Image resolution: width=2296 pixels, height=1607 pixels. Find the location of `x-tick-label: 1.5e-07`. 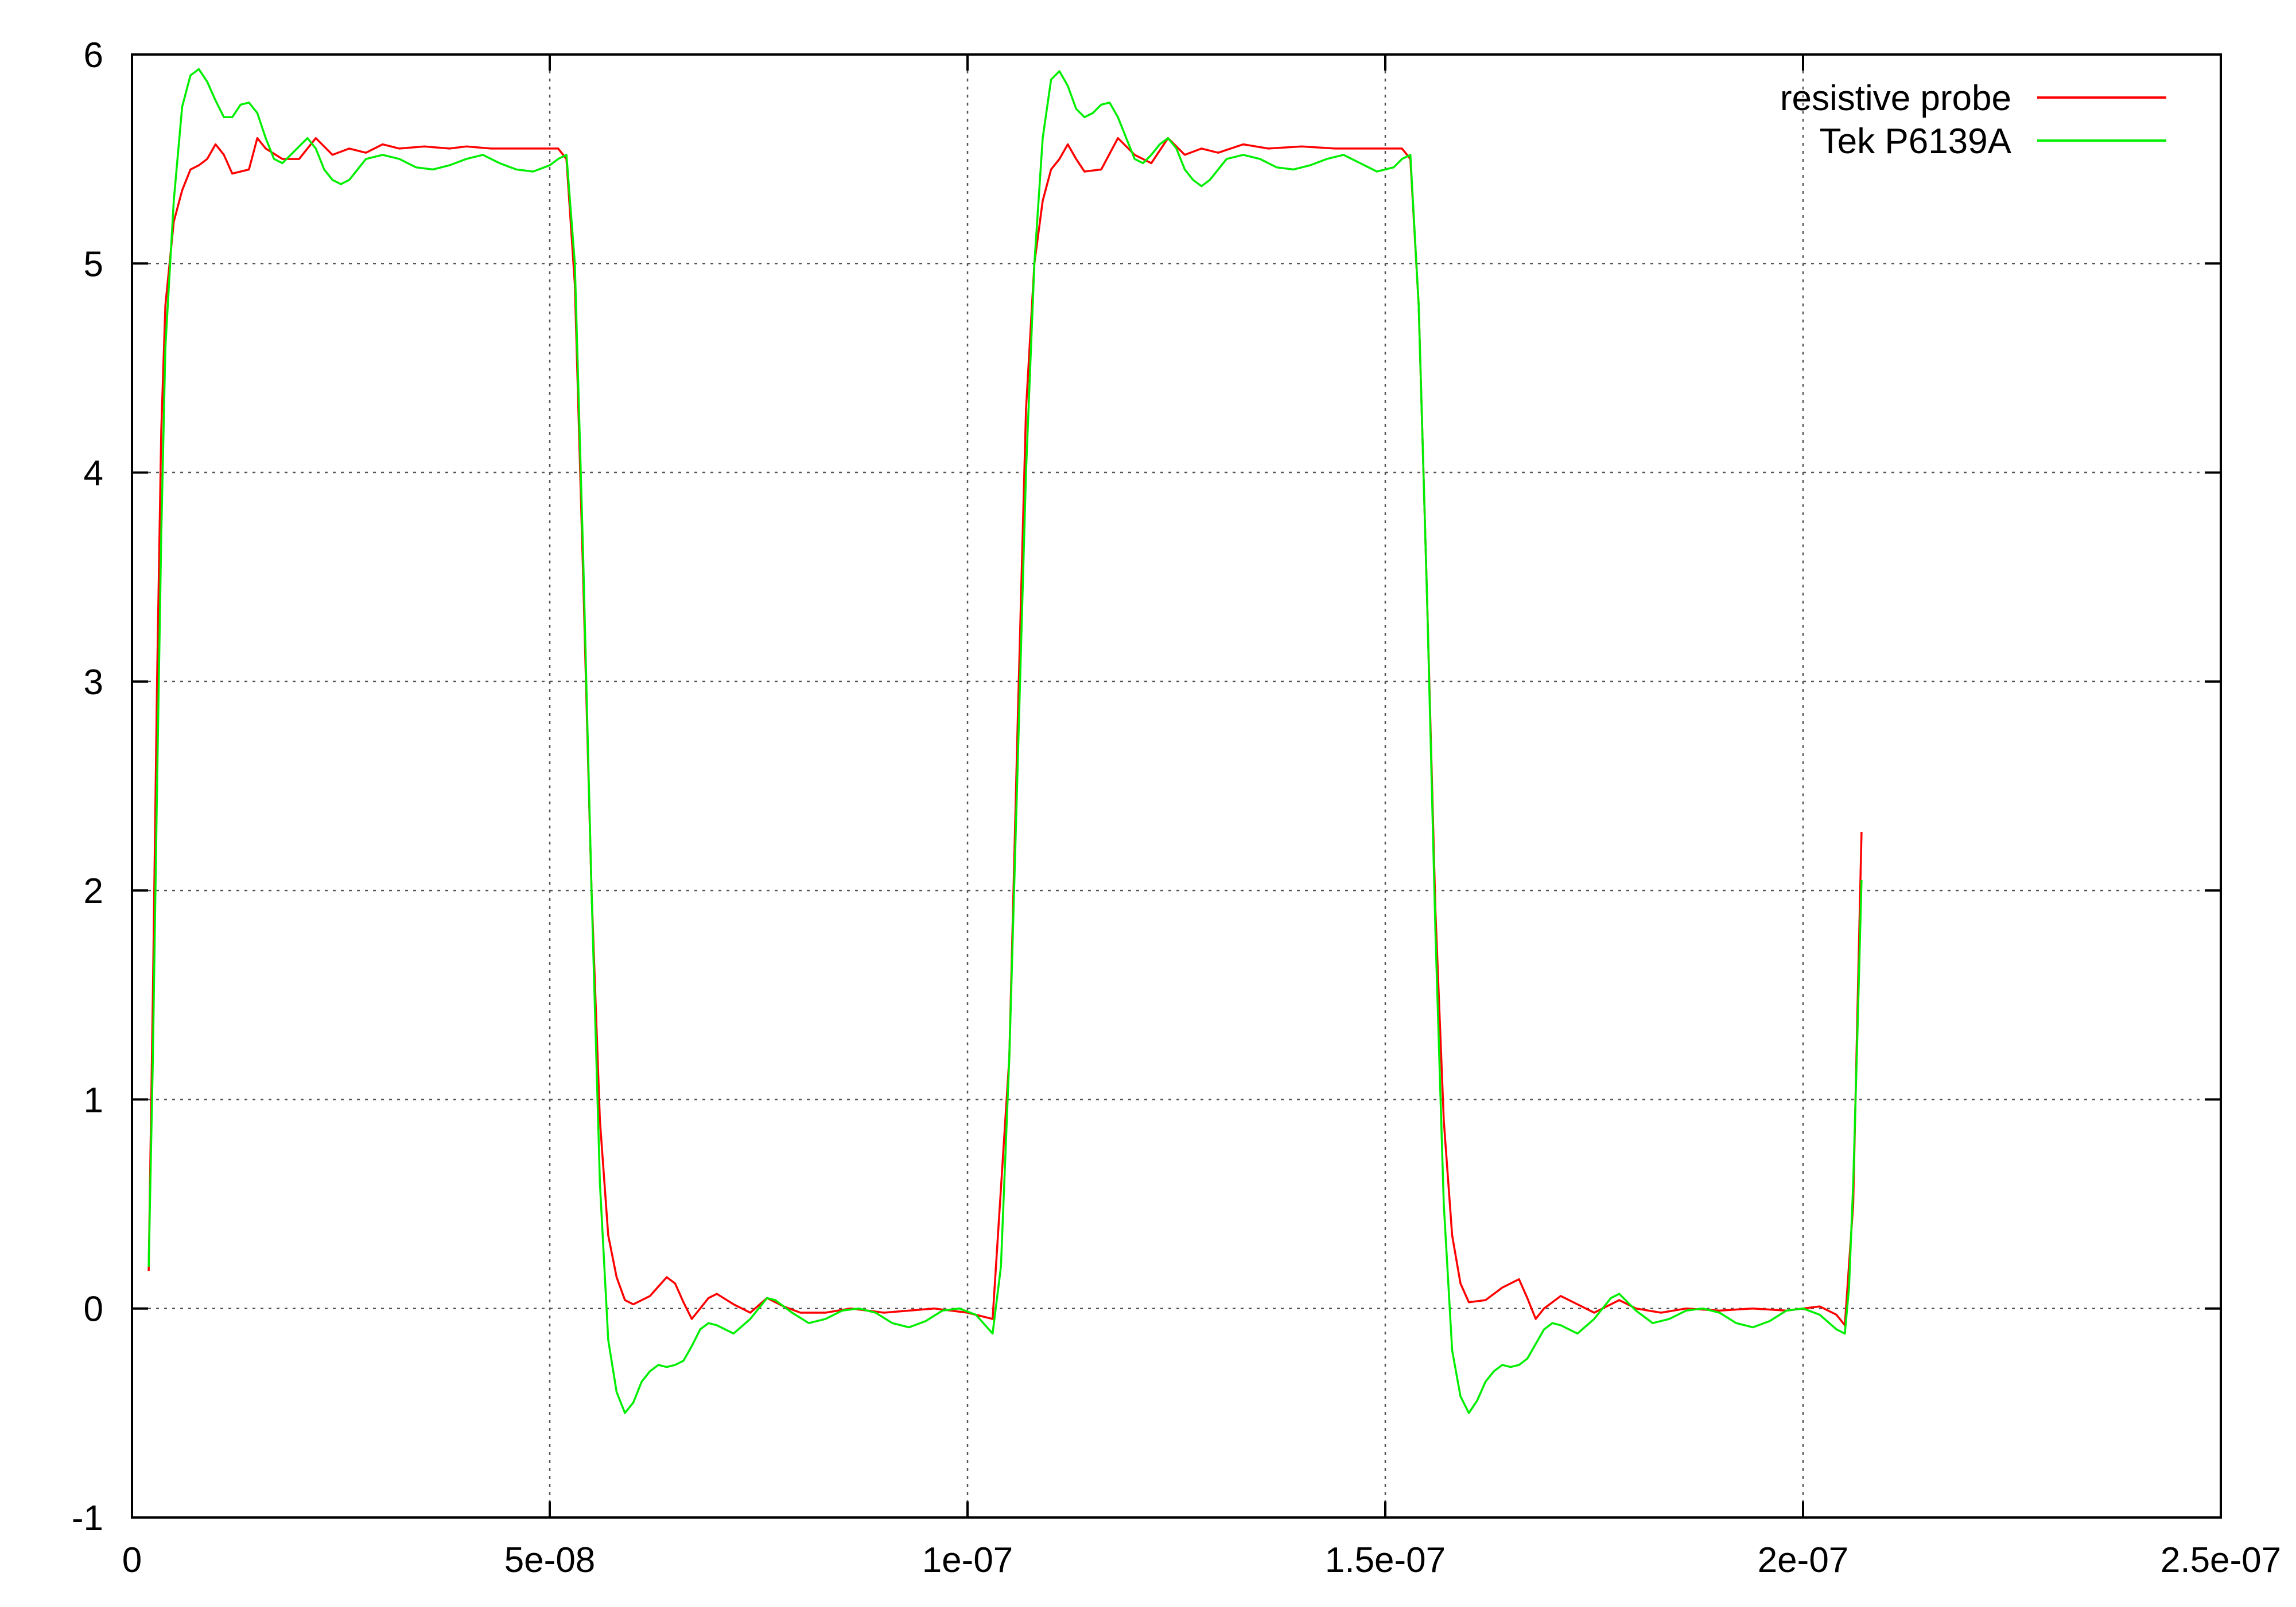

x-tick-label: 1.5e-07 is located at coordinates (1385, 1560).